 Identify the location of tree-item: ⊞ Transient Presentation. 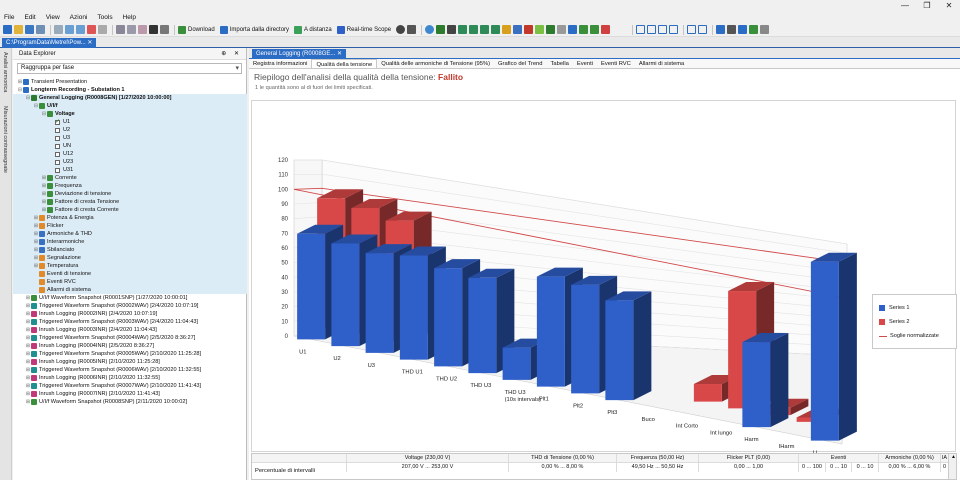
(130, 82).